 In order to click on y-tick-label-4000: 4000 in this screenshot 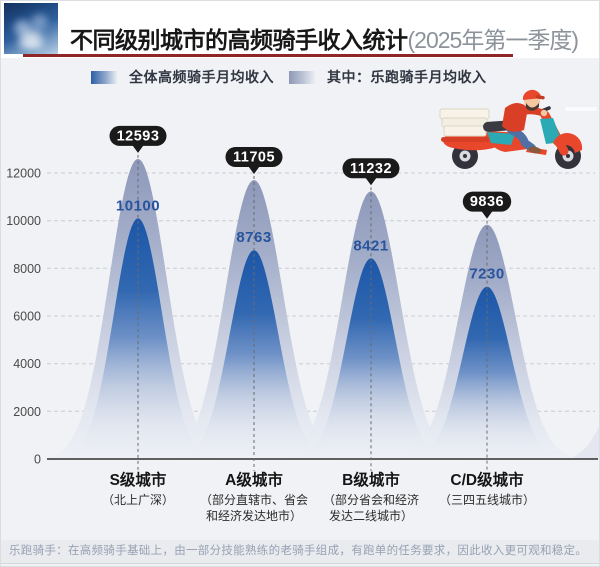, I will do `click(27, 364)`.